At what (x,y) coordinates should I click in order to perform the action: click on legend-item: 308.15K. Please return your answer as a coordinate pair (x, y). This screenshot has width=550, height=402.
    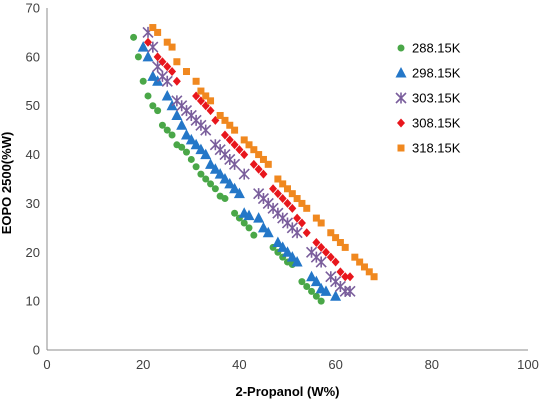
    Looking at the image, I should click on (429, 123).